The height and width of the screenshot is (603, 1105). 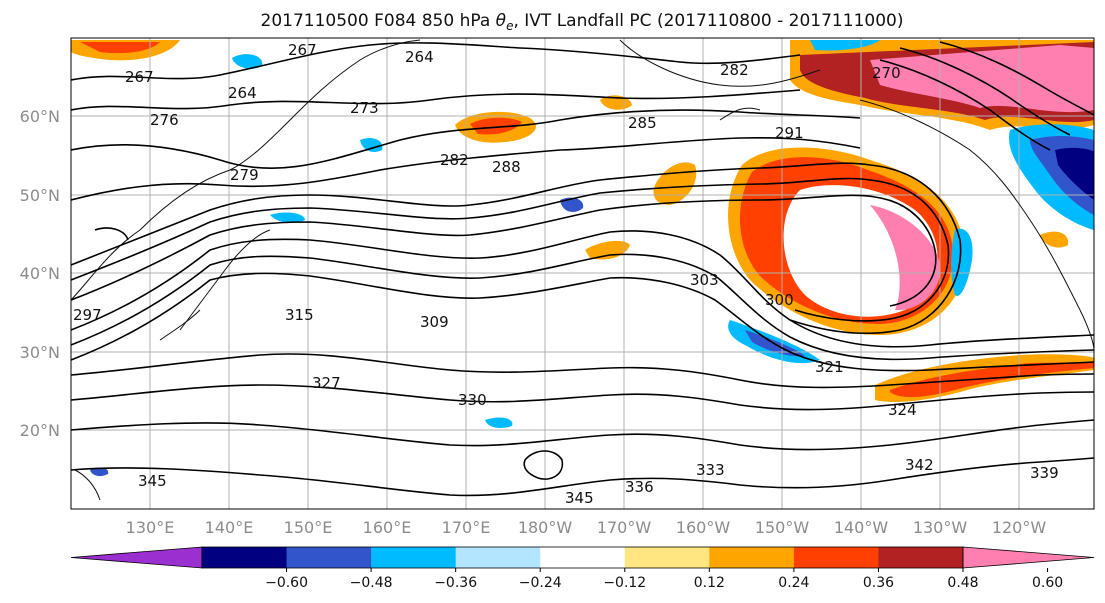 I want to click on colorbar-tick-label: −0.60, so click(x=286, y=583).